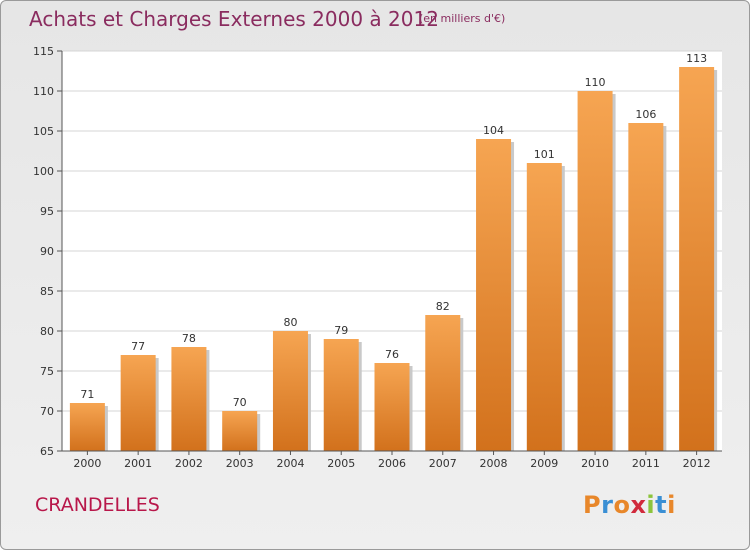  Describe the element at coordinates (234, 19) in the screenshot. I see `chart-title: Achats et Charges Externes 2000 à 2012` at that location.